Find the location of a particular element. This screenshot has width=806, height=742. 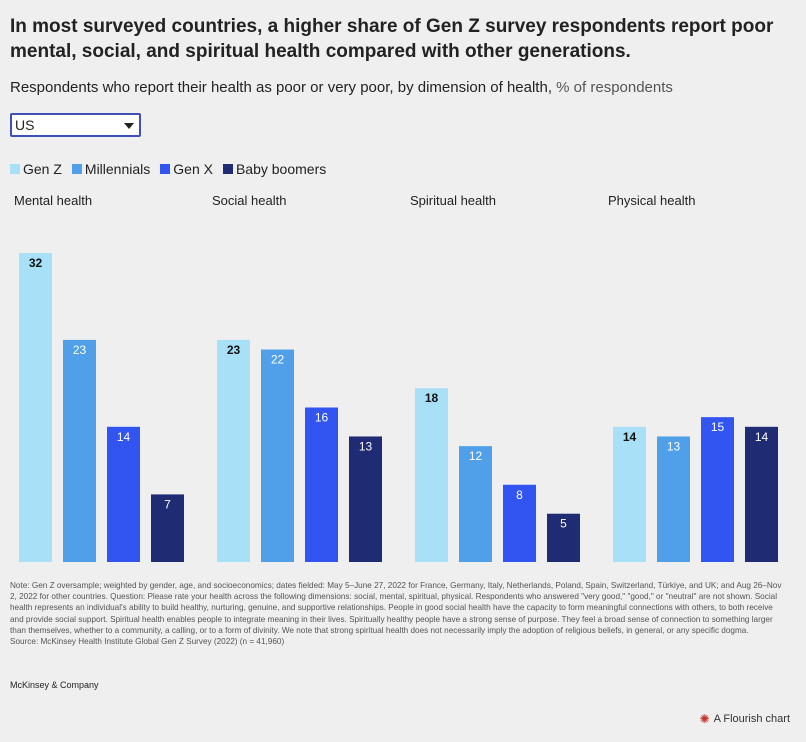

bar-spiritual-health-baby-boomers is located at coordinates (563, 537).